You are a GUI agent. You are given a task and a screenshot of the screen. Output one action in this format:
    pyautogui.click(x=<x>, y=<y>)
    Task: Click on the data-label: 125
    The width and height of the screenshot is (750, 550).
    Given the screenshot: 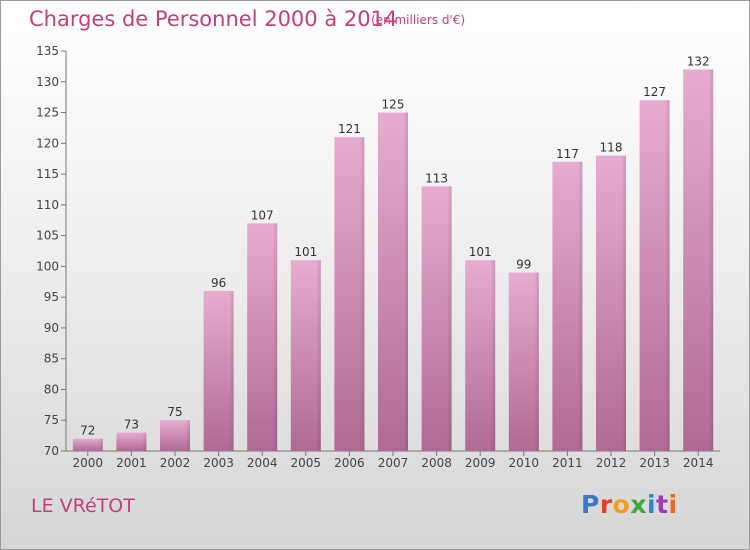 What is the action you would take?
    pyautogui.click(x=393, y=105)
    